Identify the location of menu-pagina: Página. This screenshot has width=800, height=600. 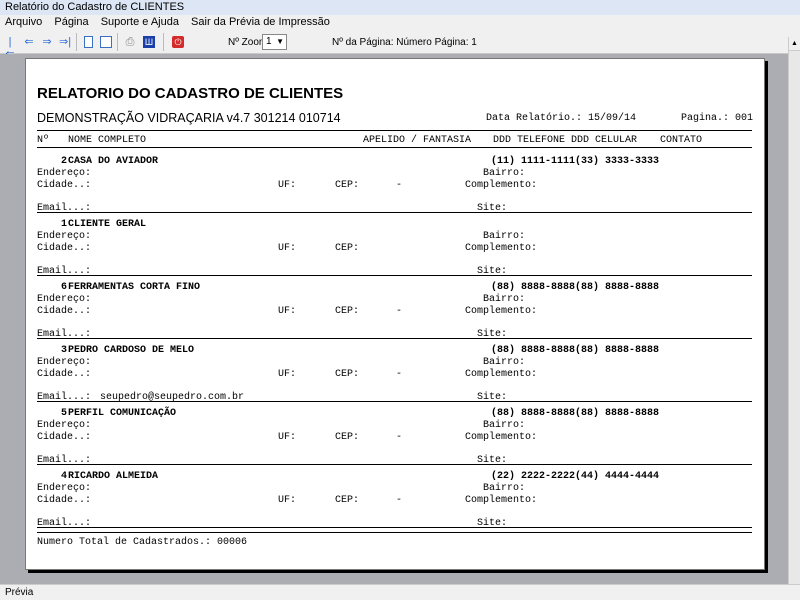
(71, 22).